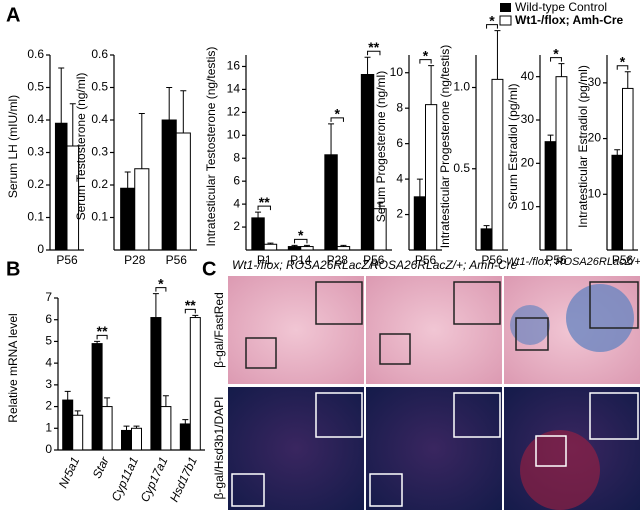  What do you see at coordinates (595, 138) in the screenshot?
I see `y-tick-label: 20` at bounding box center [595, 138].